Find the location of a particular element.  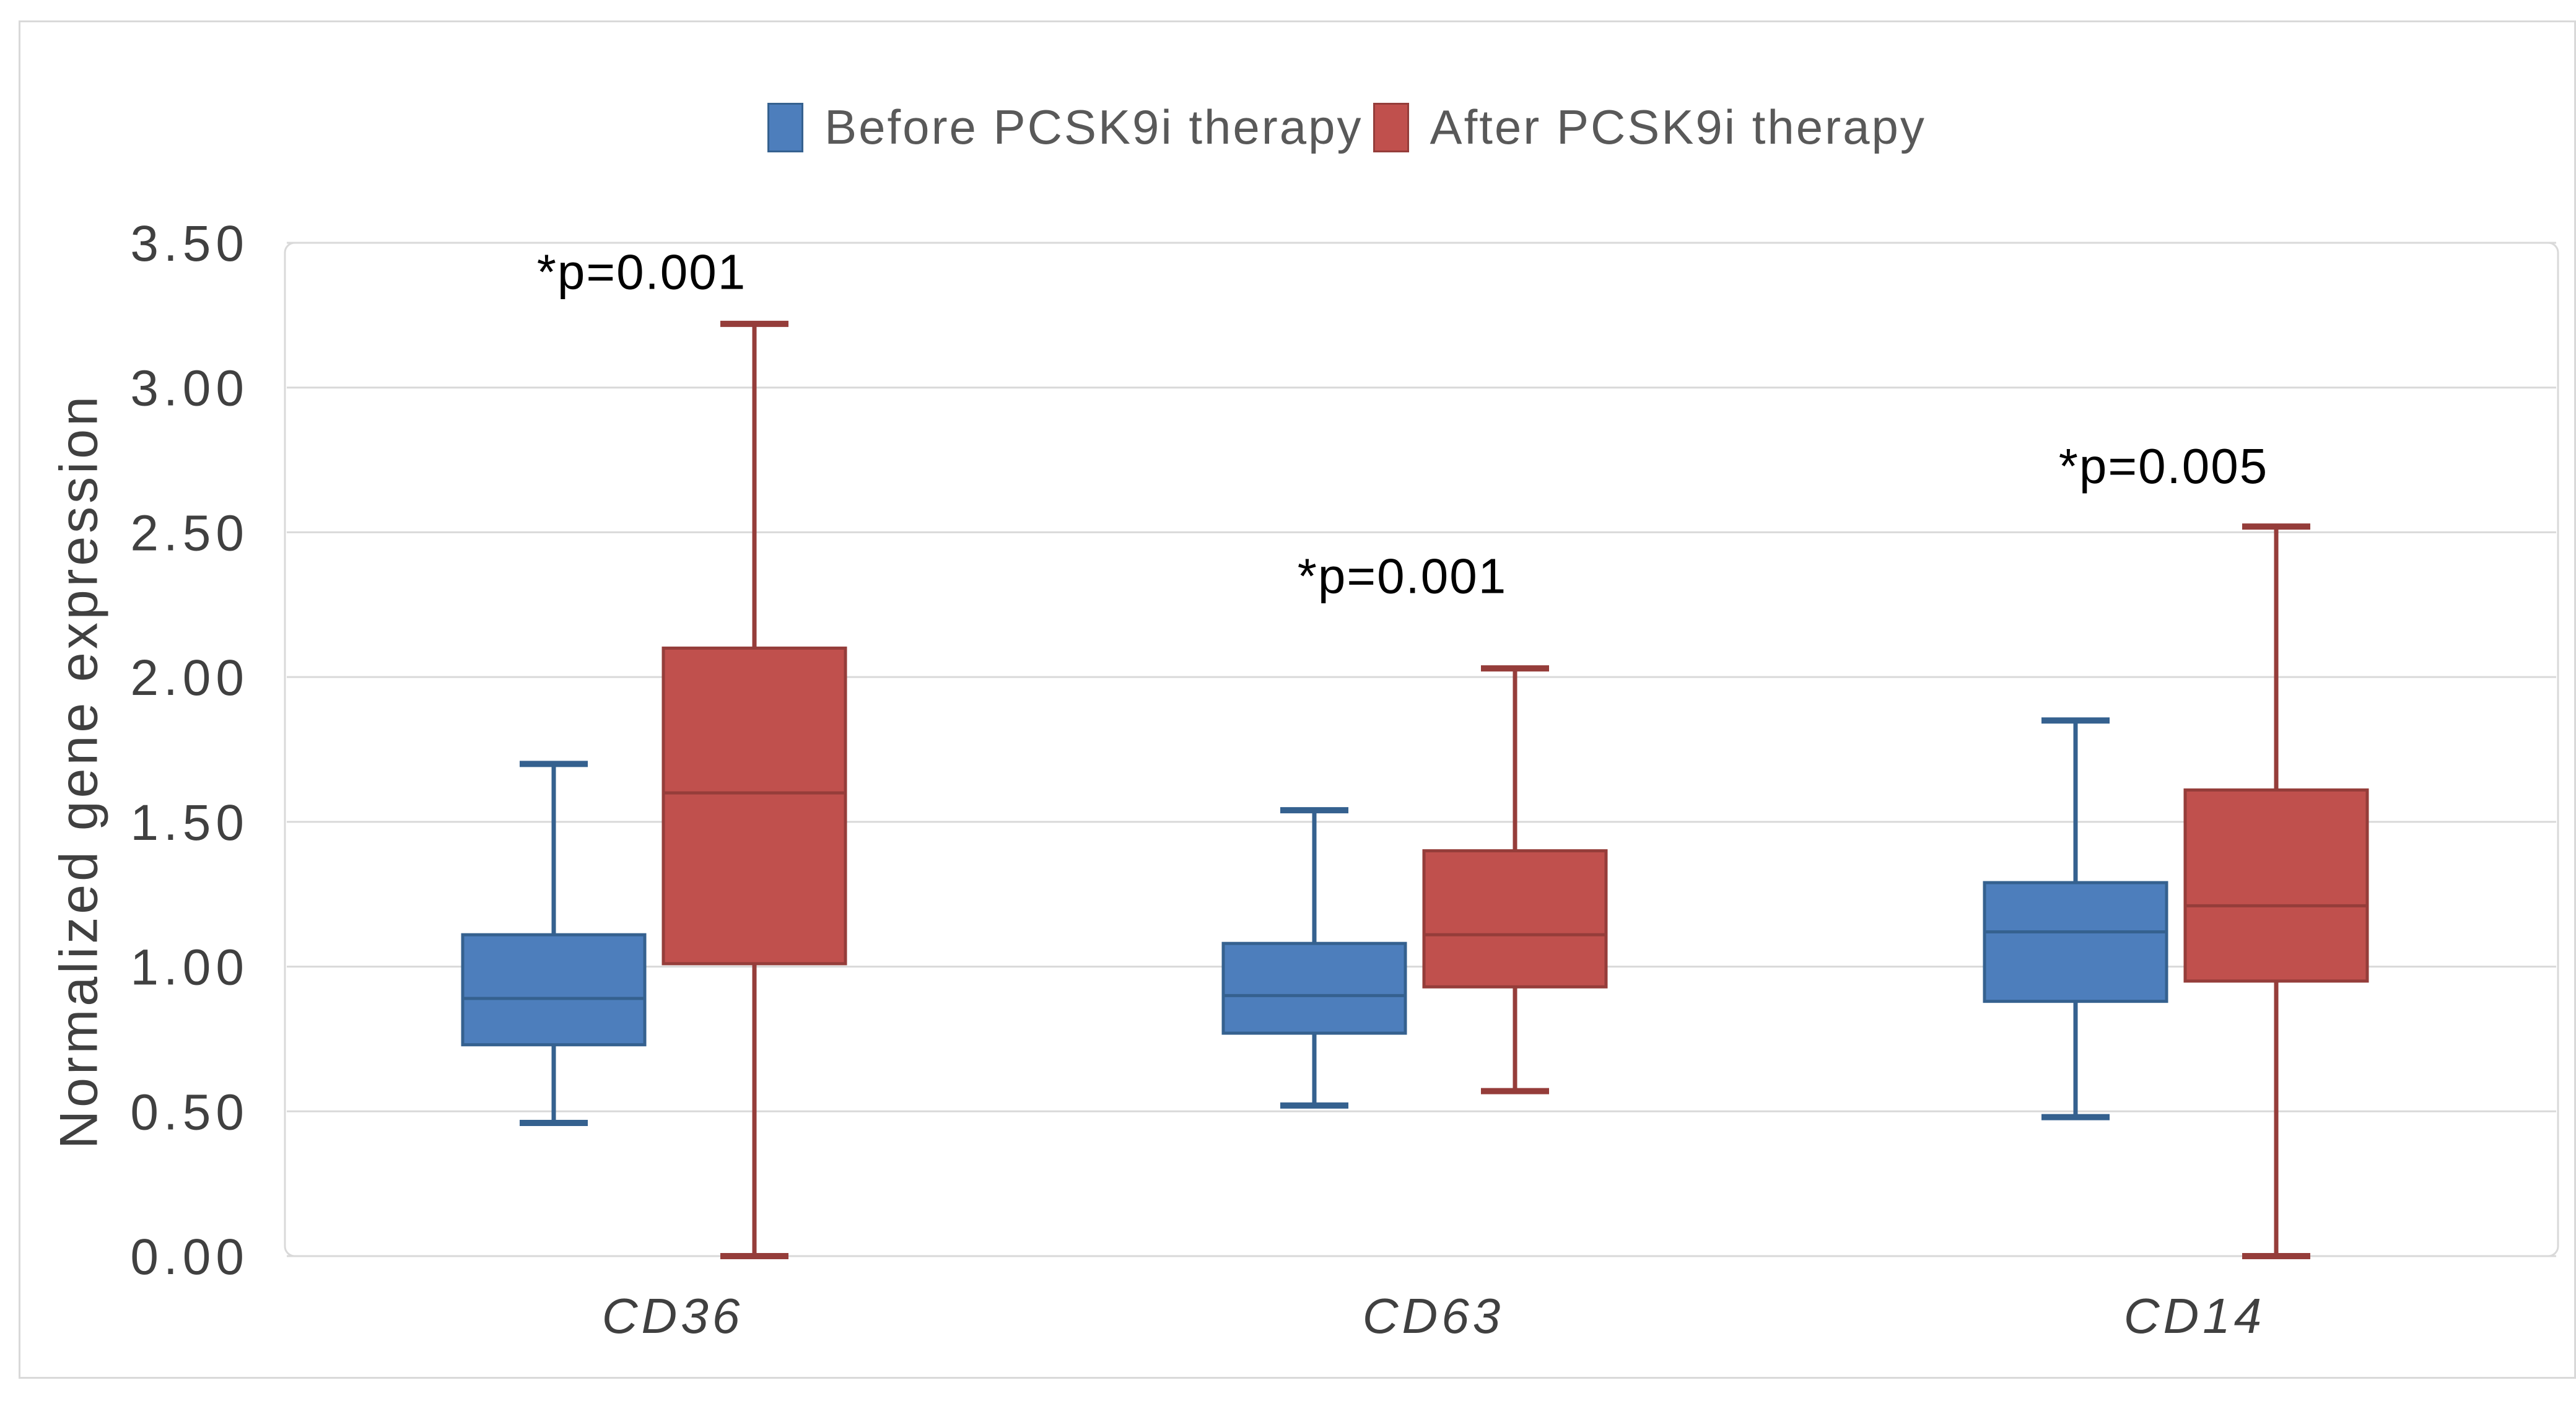

box-CD63-before is located at coordinates (1314, 988).